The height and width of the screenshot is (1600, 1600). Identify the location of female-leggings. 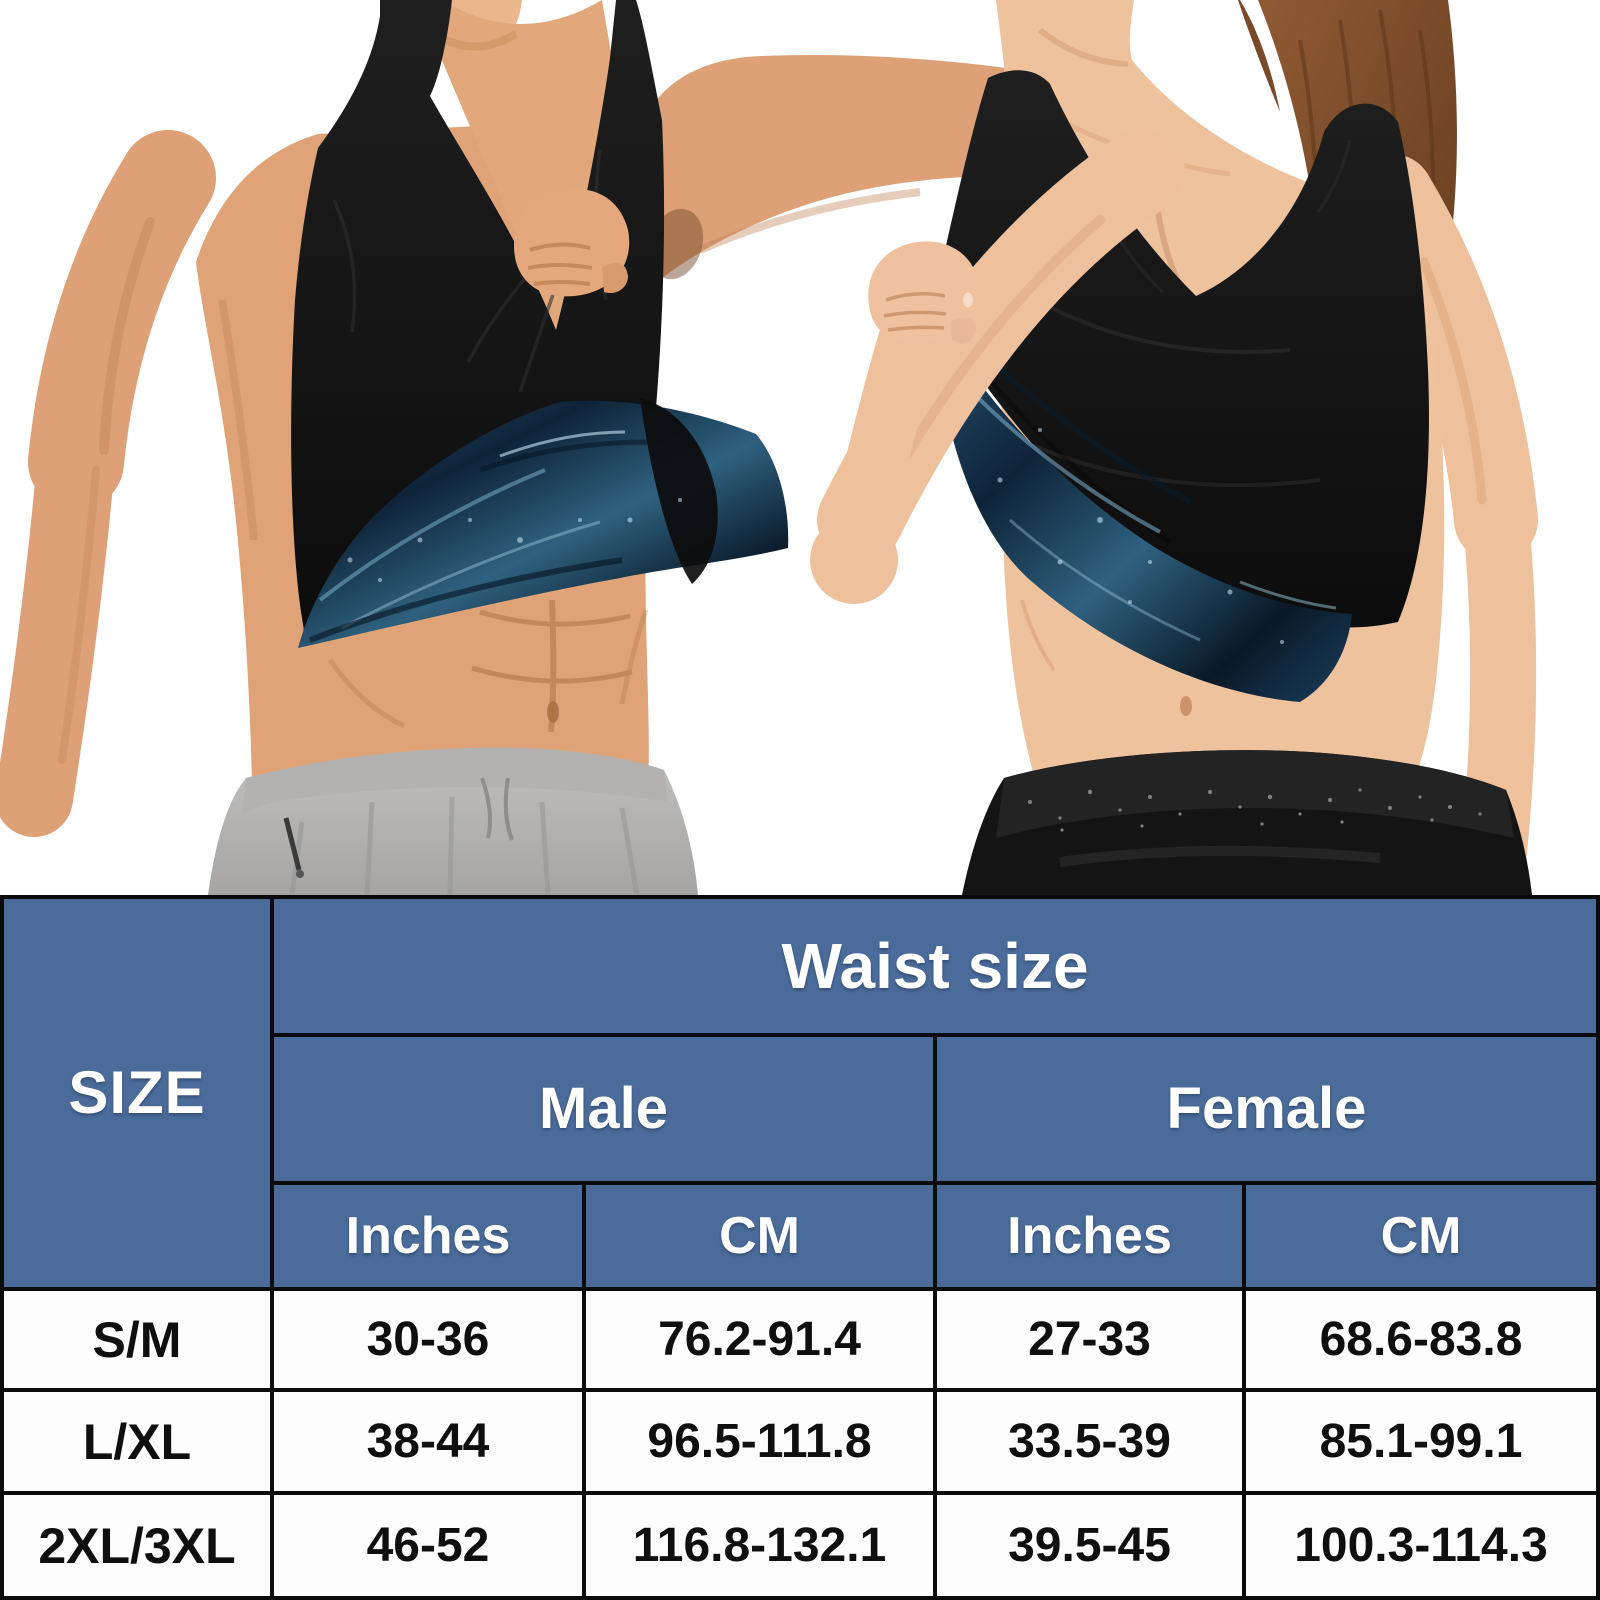
(1247, 822).